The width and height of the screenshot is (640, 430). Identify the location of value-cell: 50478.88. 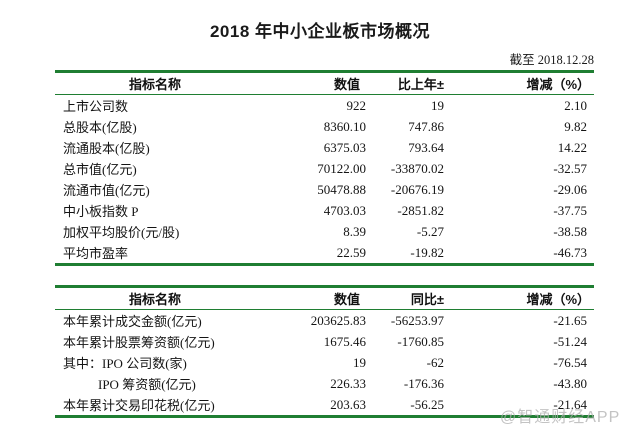
(341, 189).